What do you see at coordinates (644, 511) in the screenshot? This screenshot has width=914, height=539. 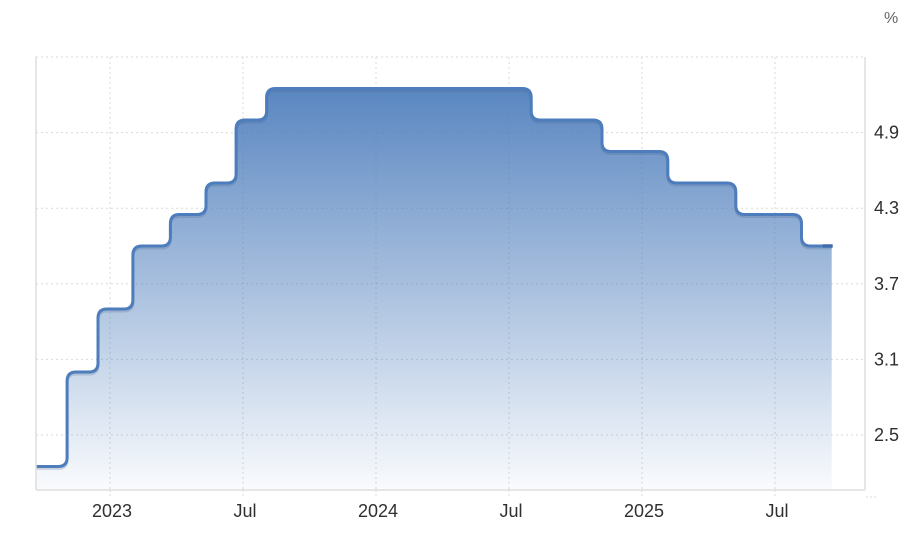 I see `x-axis-label: 2025` at bounding box center [644, 511].